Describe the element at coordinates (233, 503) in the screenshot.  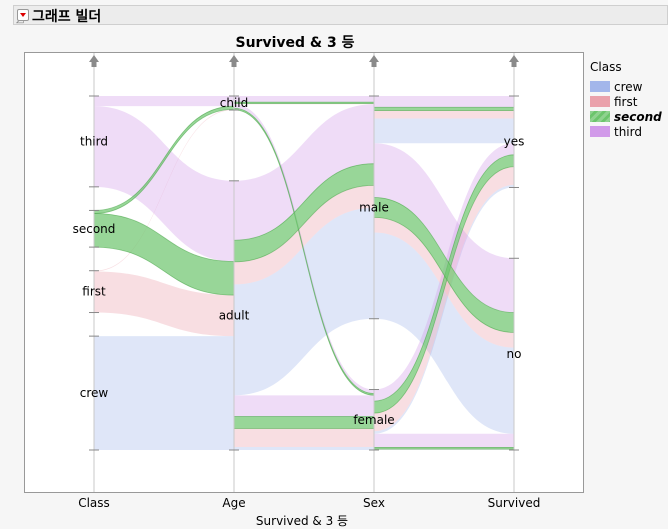
I see `axis-label-age: Age` at that location.